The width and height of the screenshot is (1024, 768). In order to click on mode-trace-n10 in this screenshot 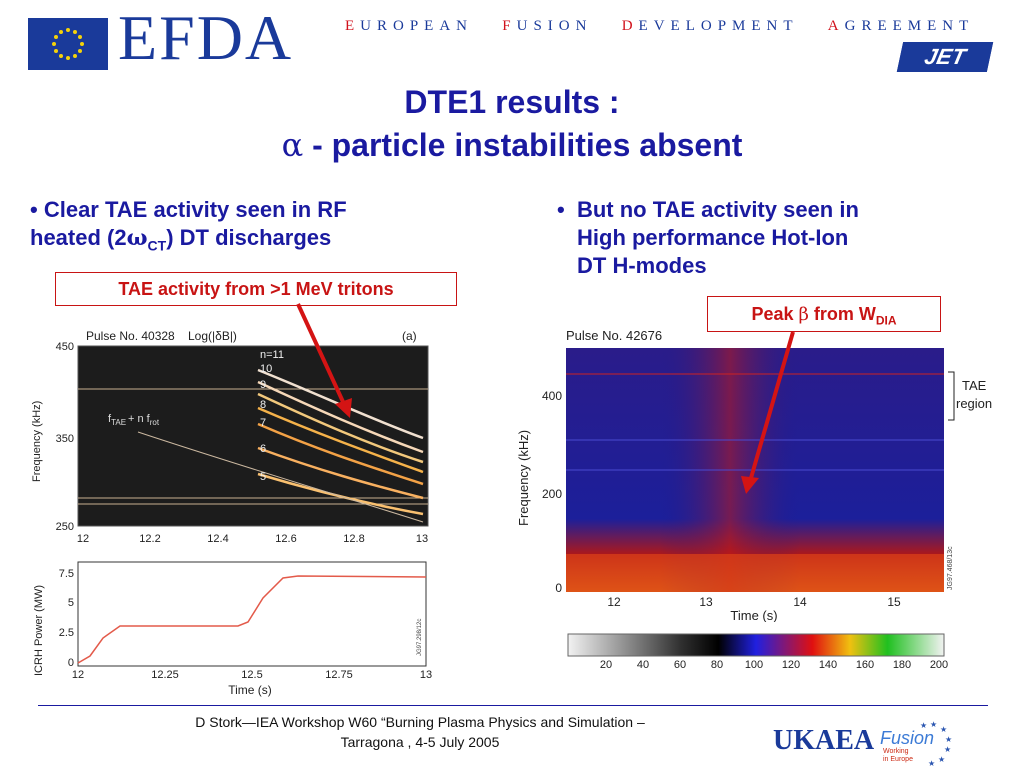, I will do `click(340, 417)`.